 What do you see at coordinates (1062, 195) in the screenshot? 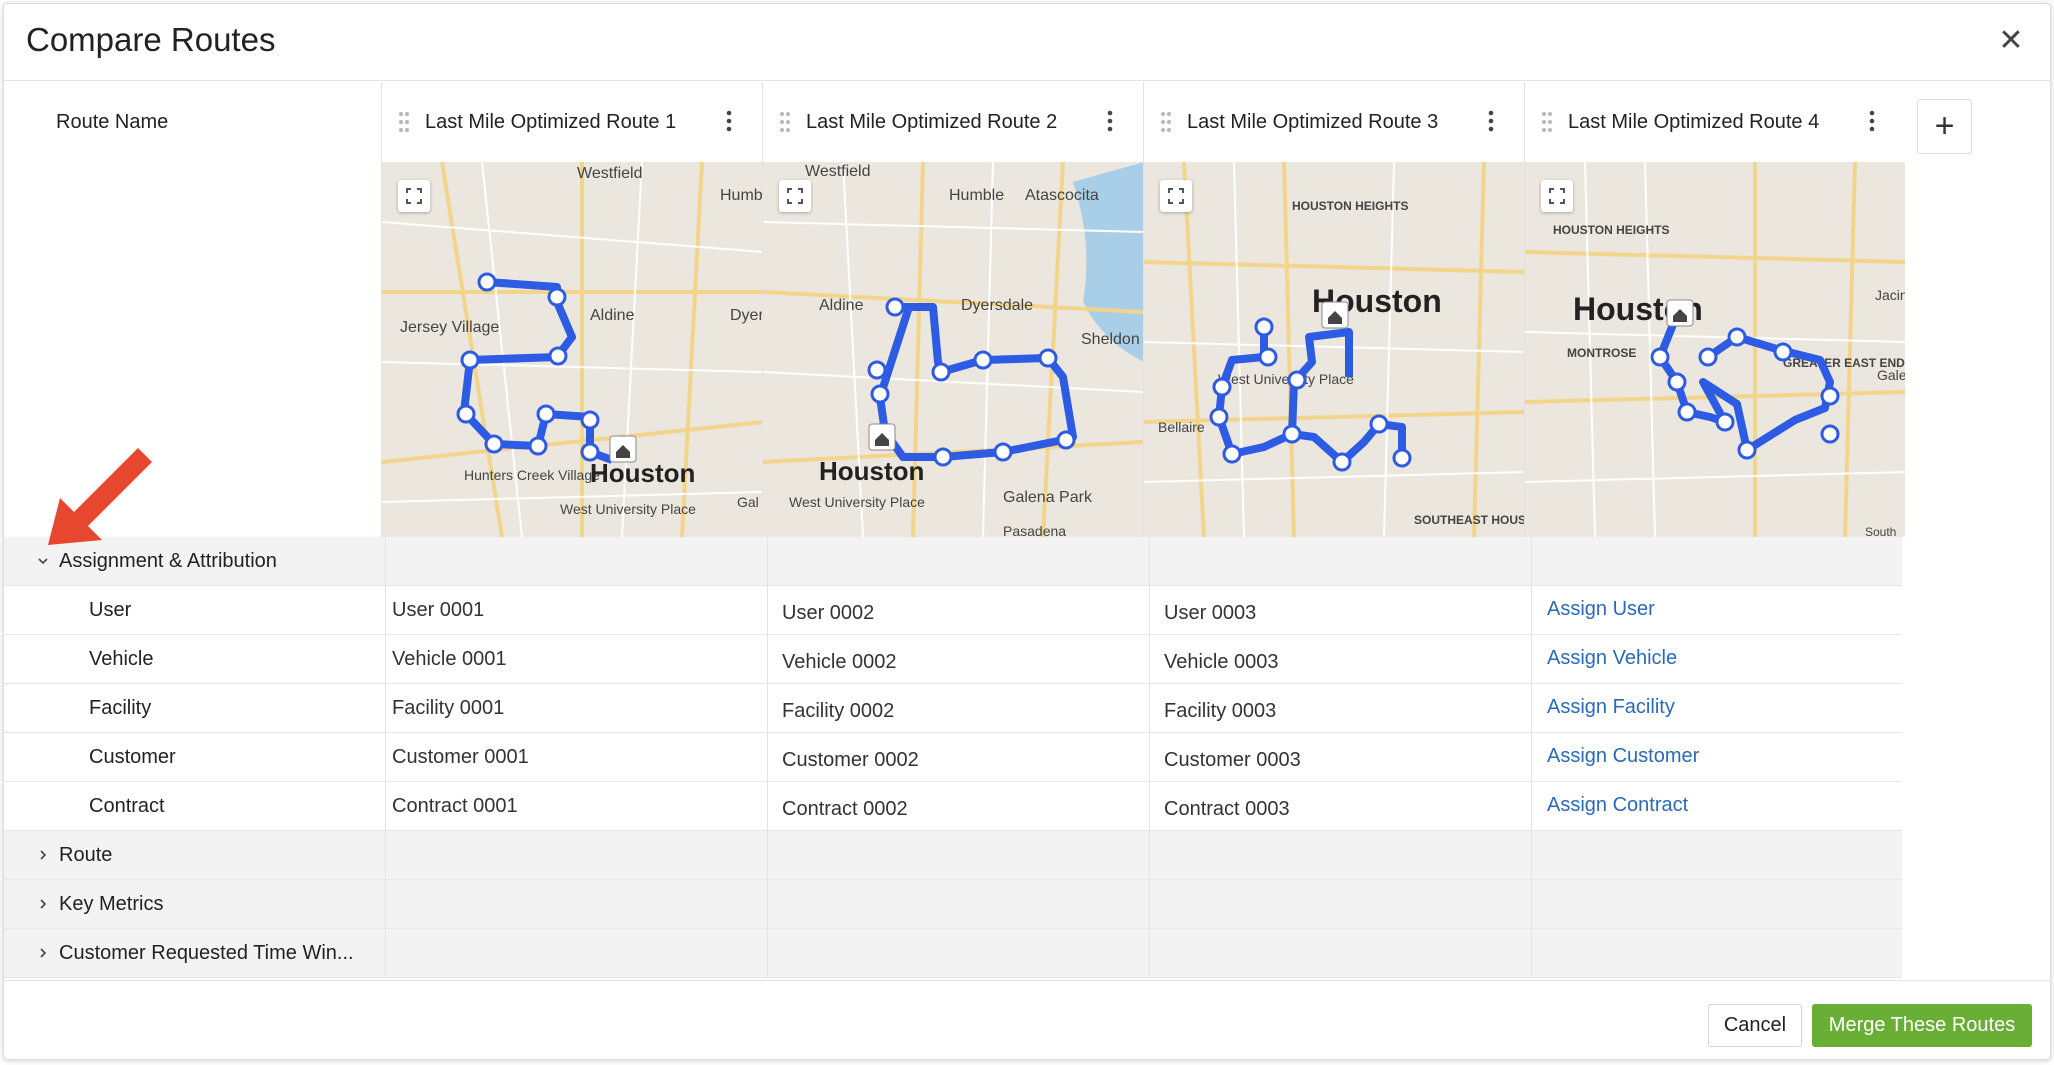
I see `map-label: Atascocita` at bounding box center [1062, 195].